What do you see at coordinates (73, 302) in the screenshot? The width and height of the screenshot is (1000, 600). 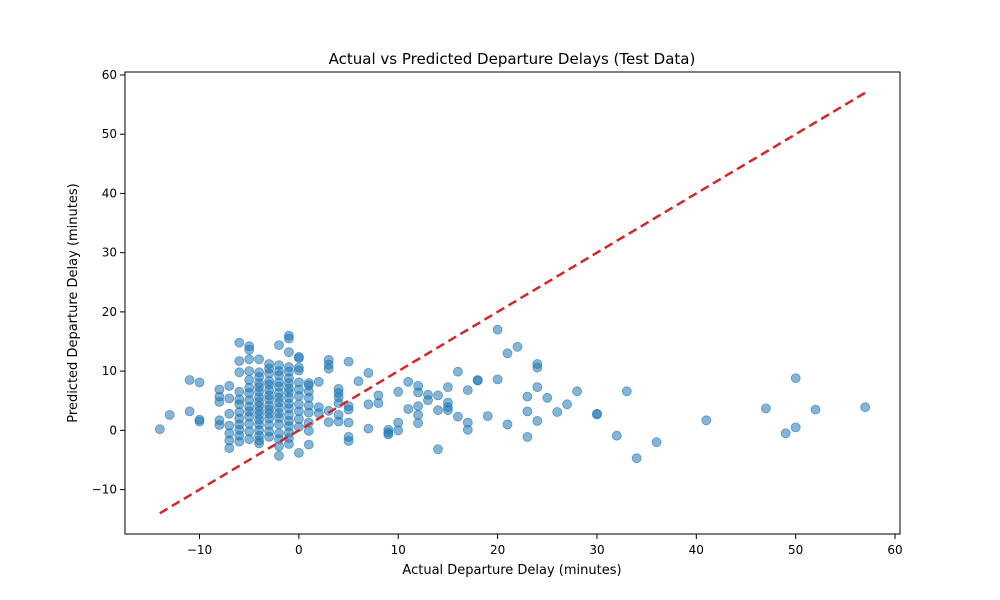 I see `y-axis-label: Predicted Departure Delay (minutes)` at bounding box center [73, 302].